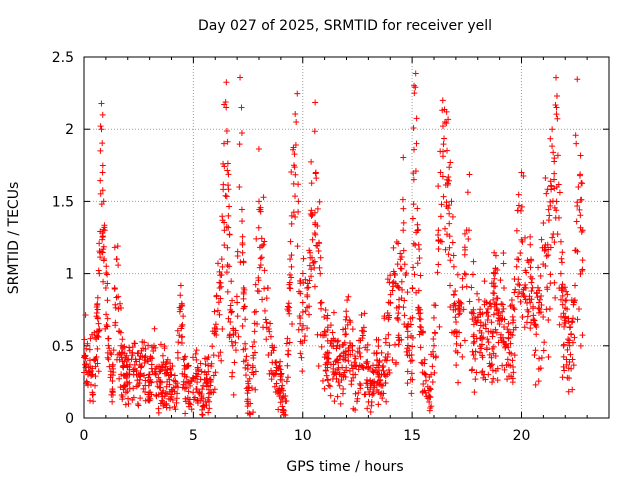  What do you see at coordinates (344, 467) in the screenshot?
I see `x-axis-label: GPS time / hours` at bounding box center [344, 467].